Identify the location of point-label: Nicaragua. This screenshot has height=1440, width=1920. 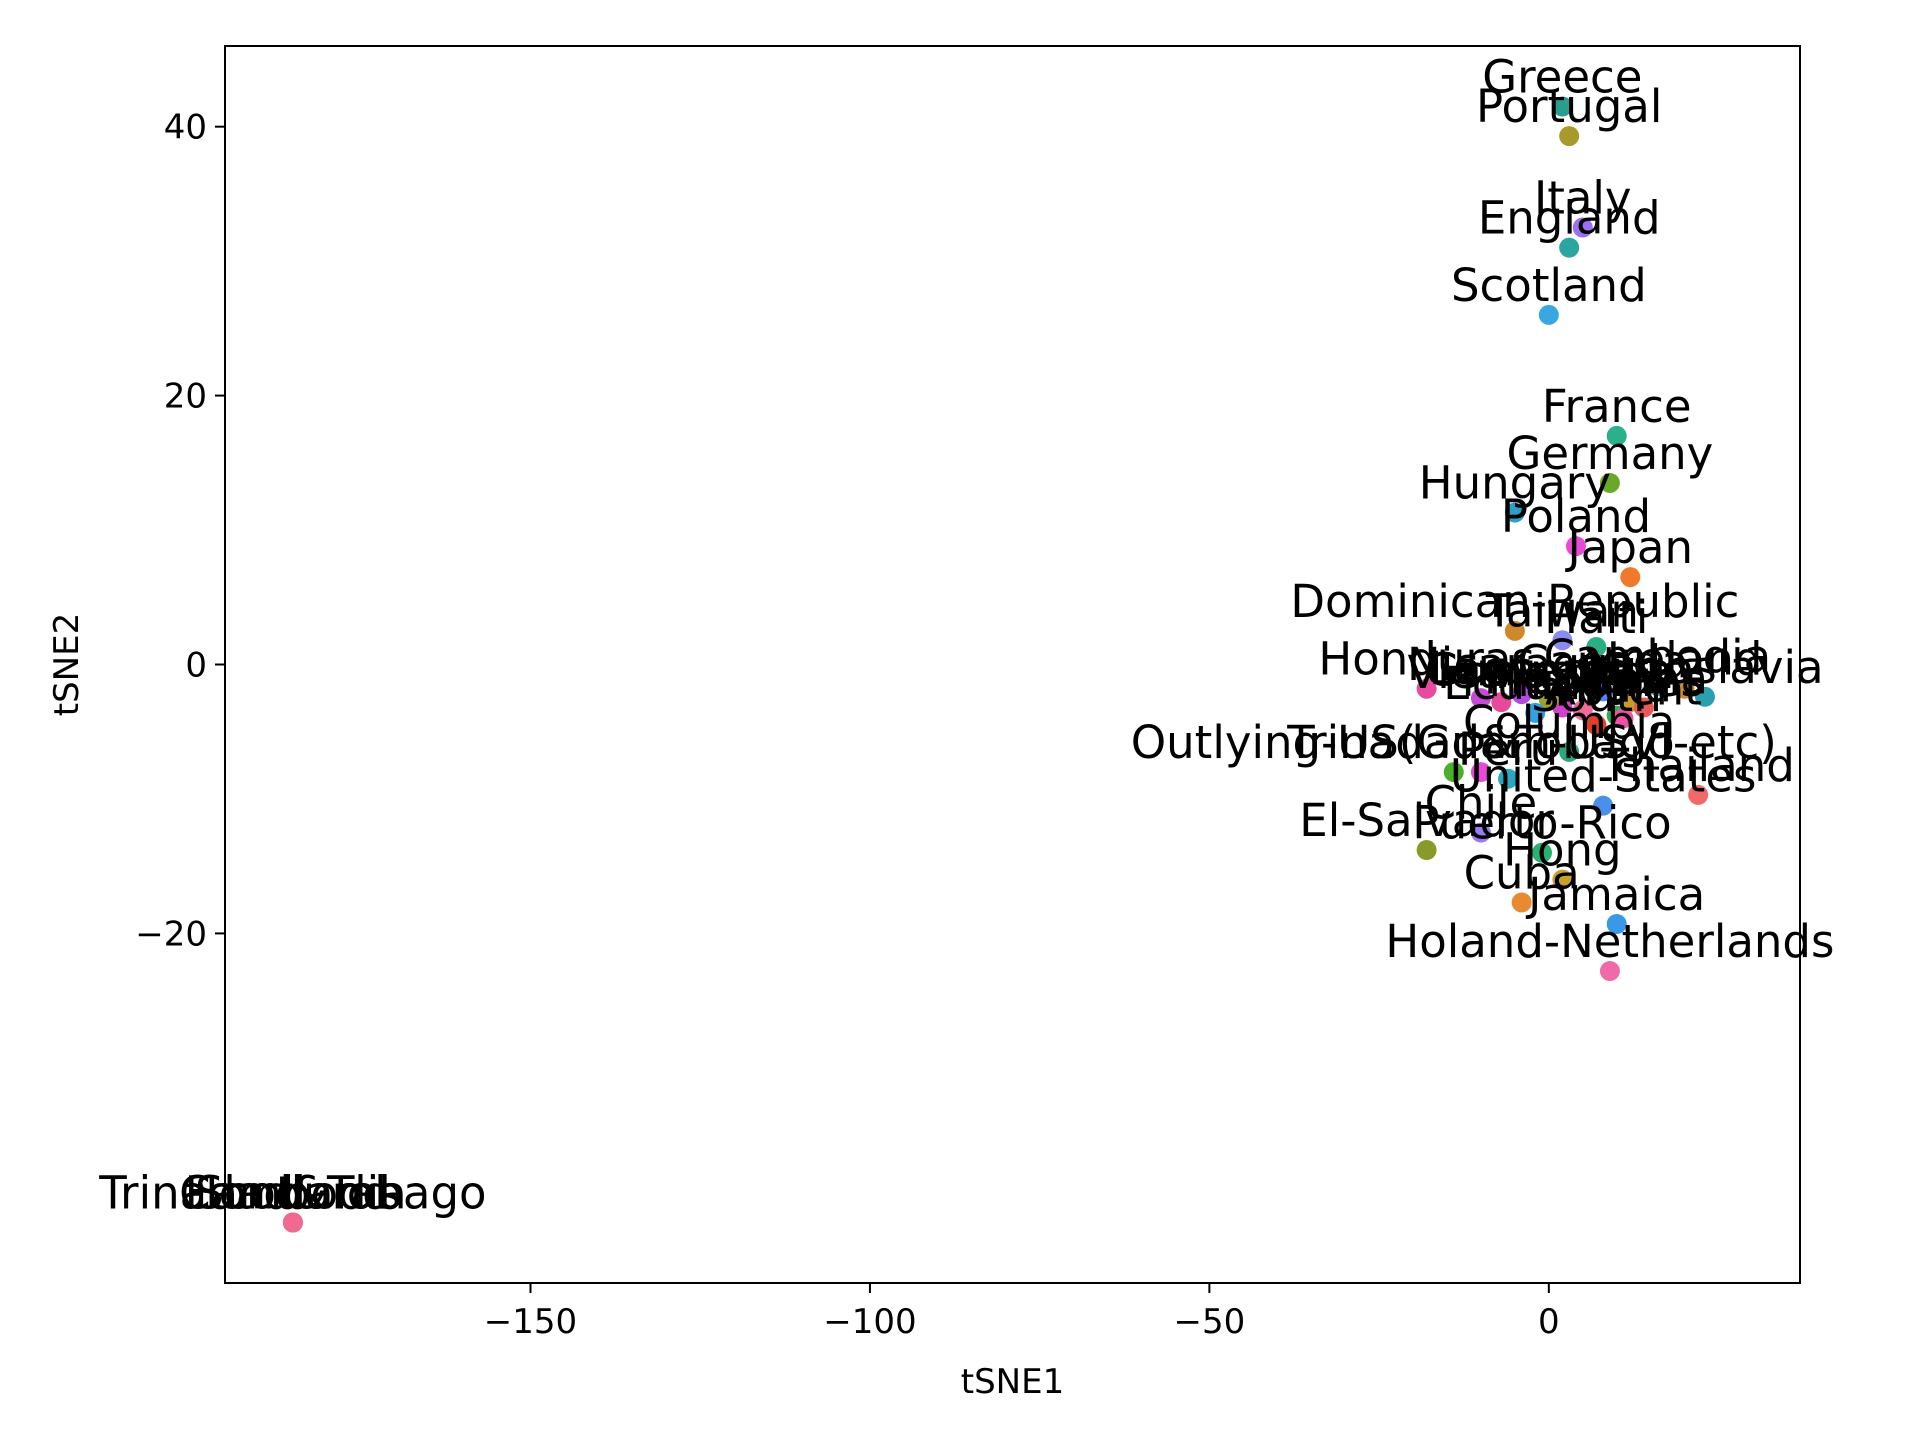
(1521, 664).